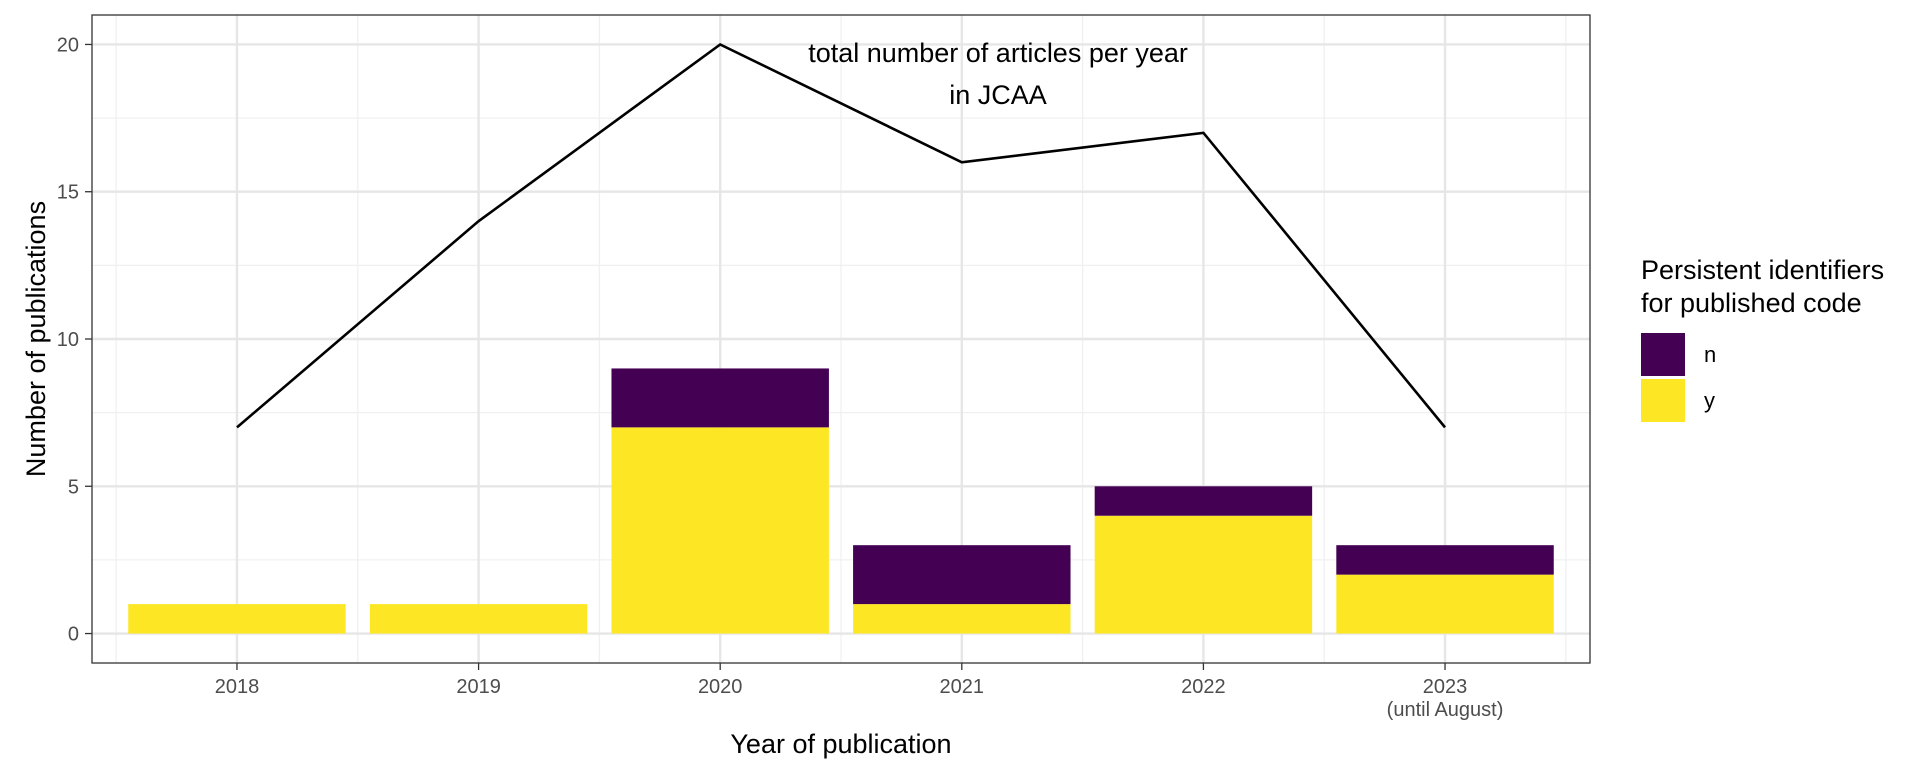 Image resolution: width=1920 pixels, height=768 pixels. What do you see at coordinates (1678, 377) in the screenshot?
I see `legend-entries: ny` at bounding box center [1678, 377].